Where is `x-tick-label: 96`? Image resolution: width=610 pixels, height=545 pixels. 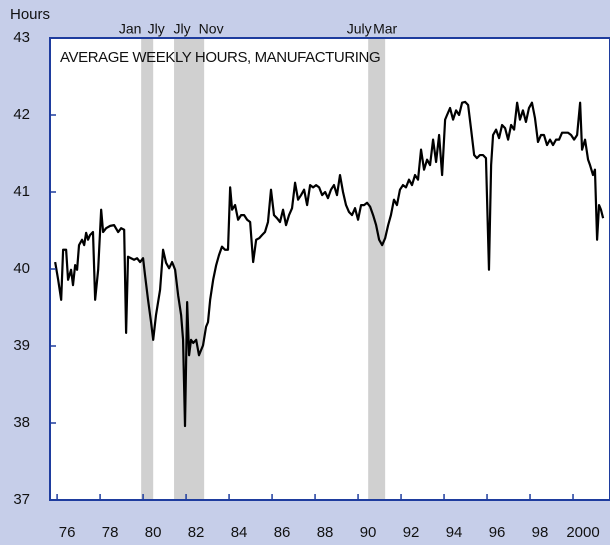
x-tick-label: 96 is located at coordinates (497, 532).